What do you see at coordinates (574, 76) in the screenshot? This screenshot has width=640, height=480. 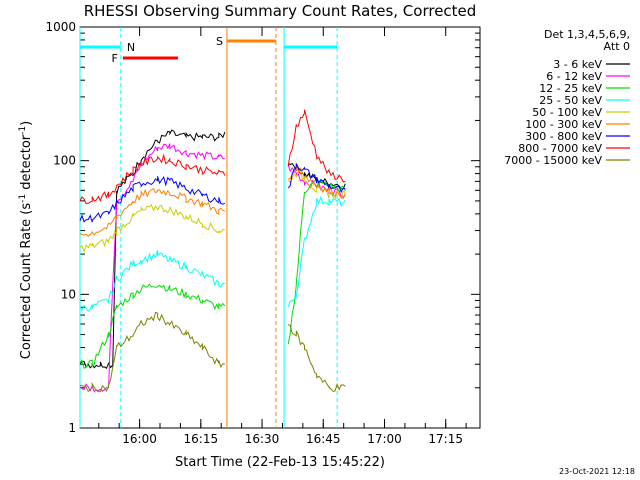 I see `legend-label: 6 - 12 keV` at bounding box center [574, 76].